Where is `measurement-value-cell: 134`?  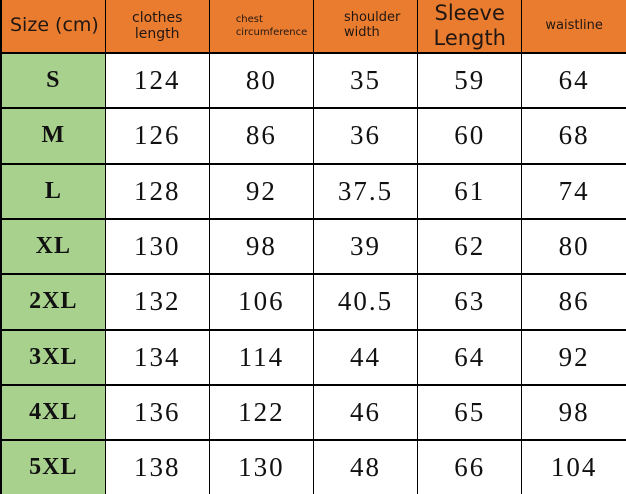
measurement-value-cell: 134 is located at coordinates (157, 357).